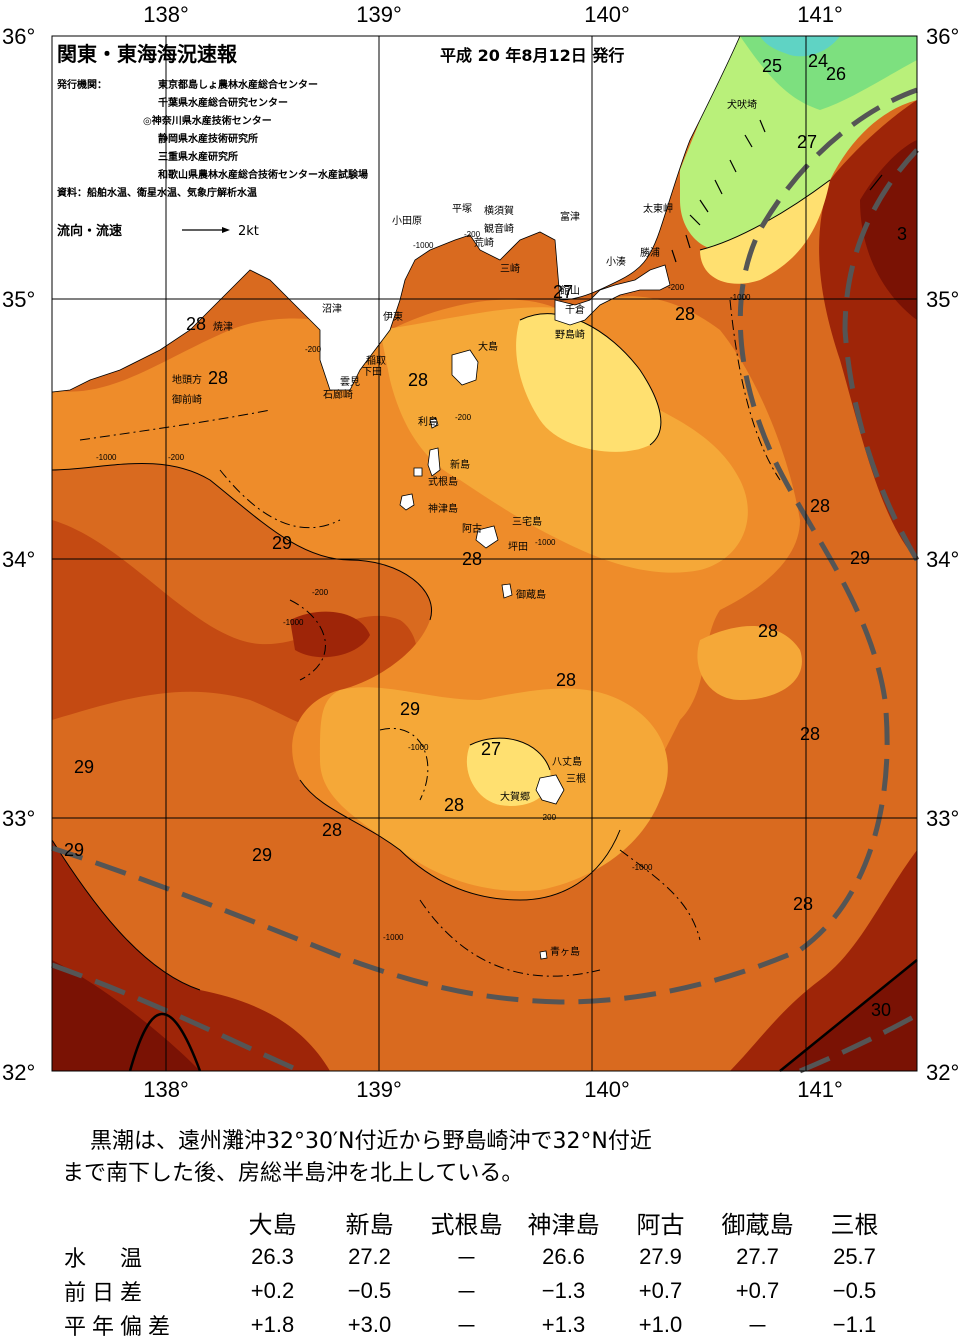  I want to click on place-arasaki: 荒崎, so click(484, 242).